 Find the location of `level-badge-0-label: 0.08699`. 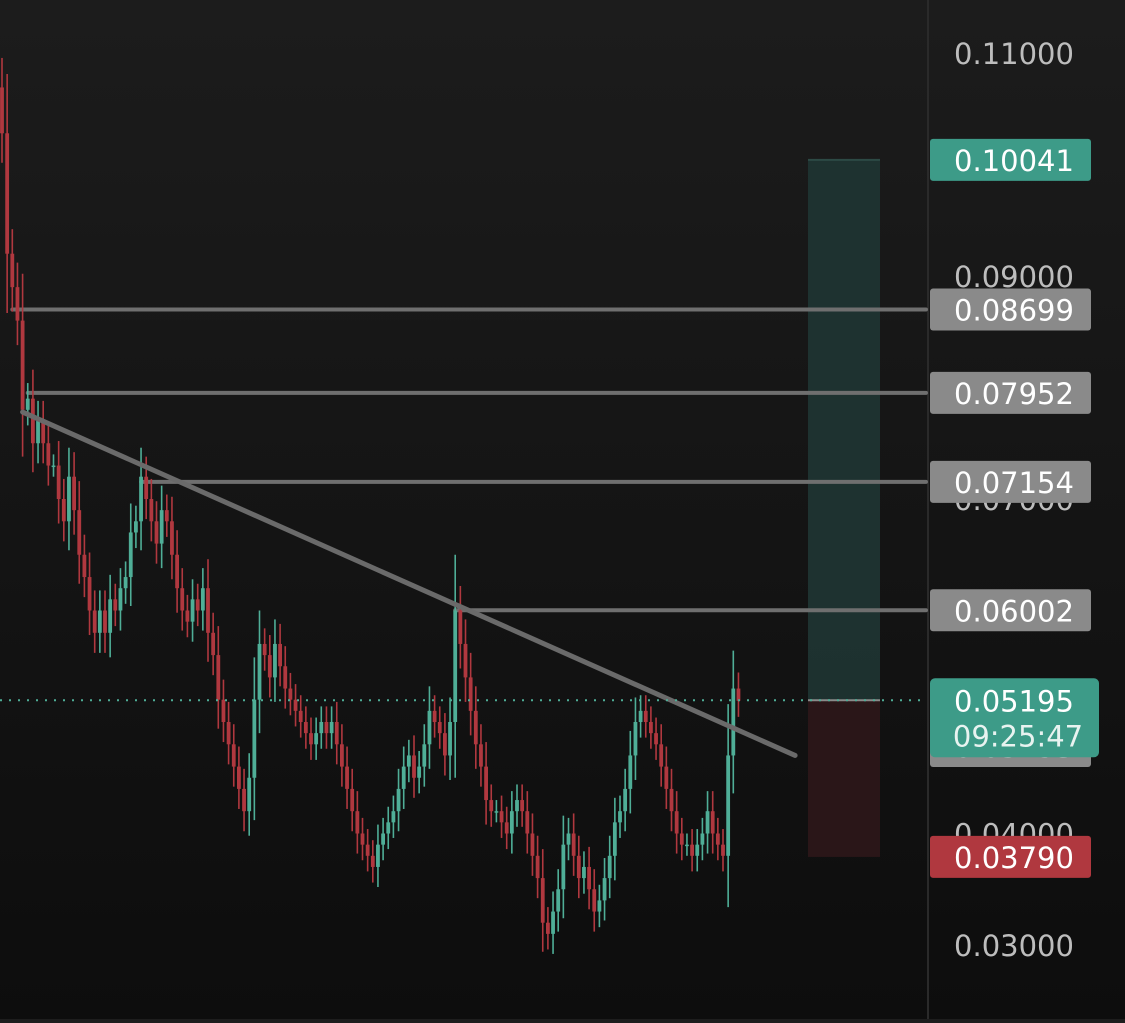

level-badge-0-label: 0.08699 is located at coordinates (1014, 311).